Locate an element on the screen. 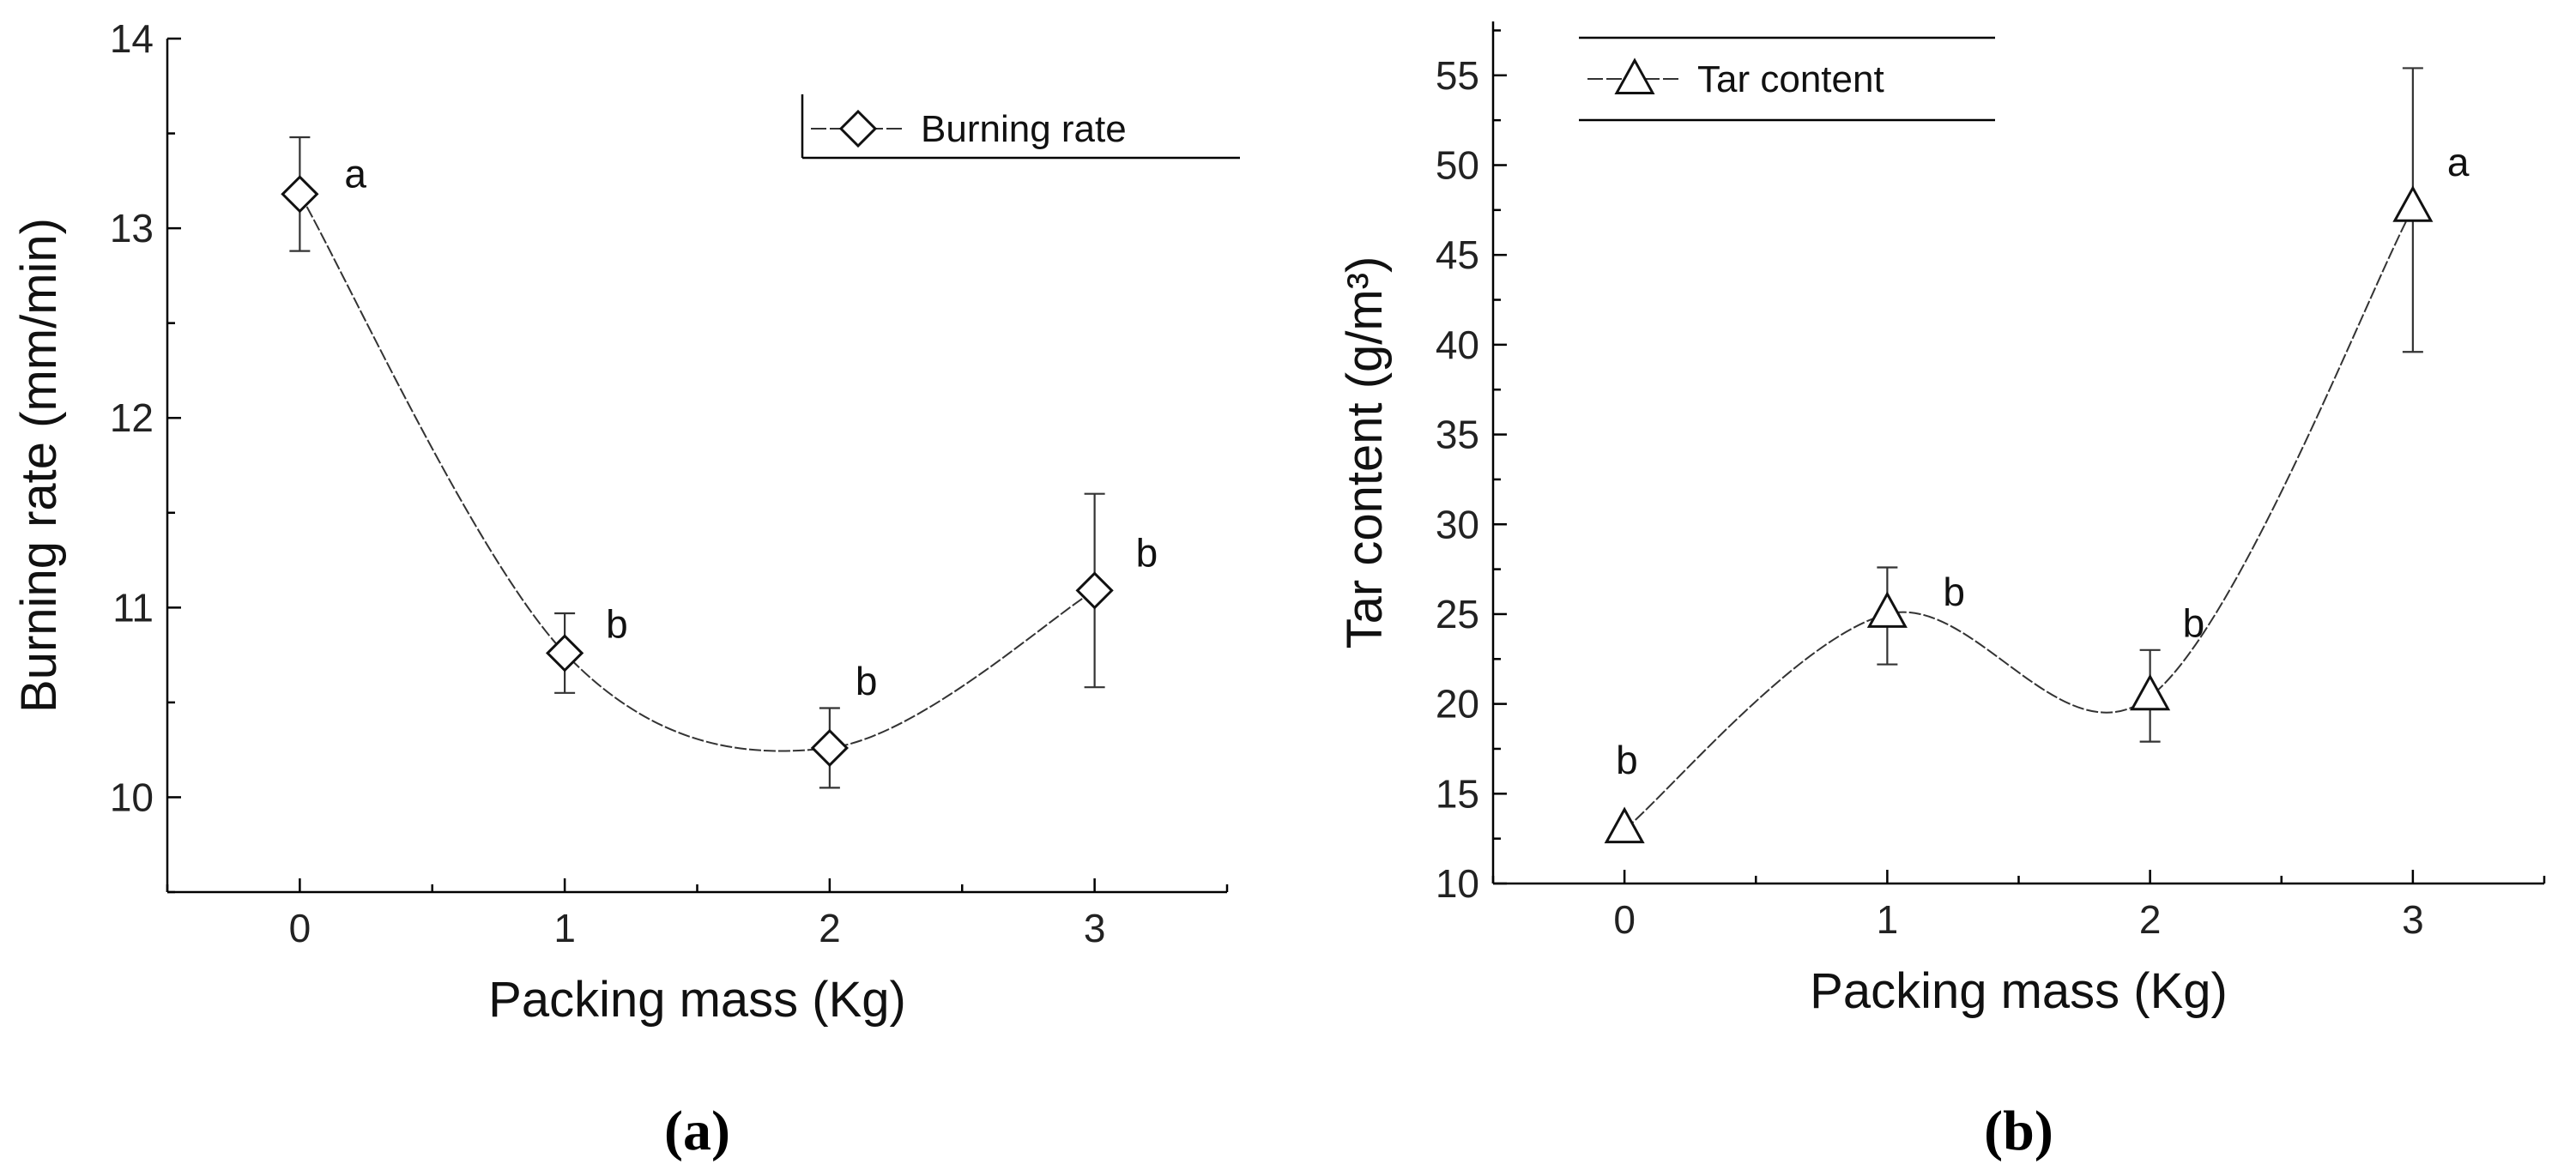 Image resolution: width=2576 pixels, height=1170 pixels. legend-label: Tar content is located at coordinates (1791, 79).